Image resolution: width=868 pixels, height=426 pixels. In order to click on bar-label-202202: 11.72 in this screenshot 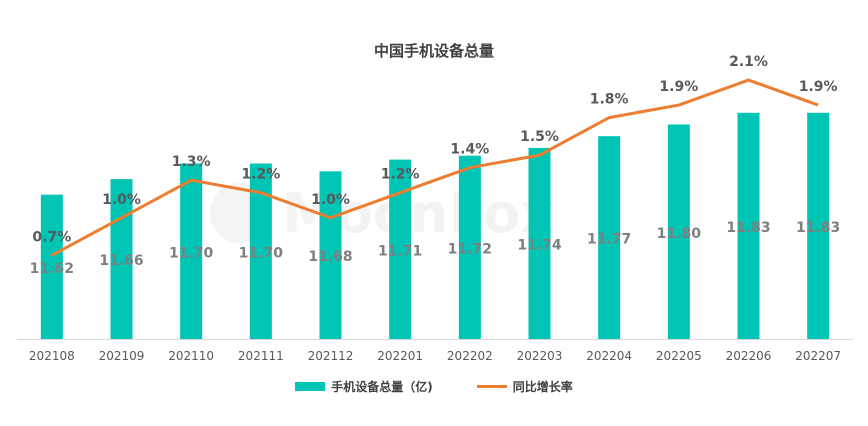, I will do `click(470, 249)`.